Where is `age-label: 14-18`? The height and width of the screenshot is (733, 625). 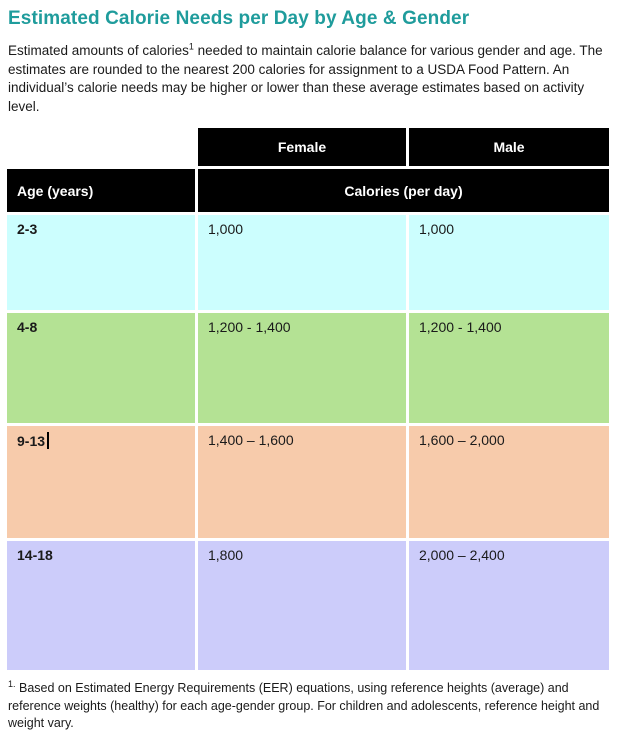 age-label: 14-18 is located at coordinates (35, 555).